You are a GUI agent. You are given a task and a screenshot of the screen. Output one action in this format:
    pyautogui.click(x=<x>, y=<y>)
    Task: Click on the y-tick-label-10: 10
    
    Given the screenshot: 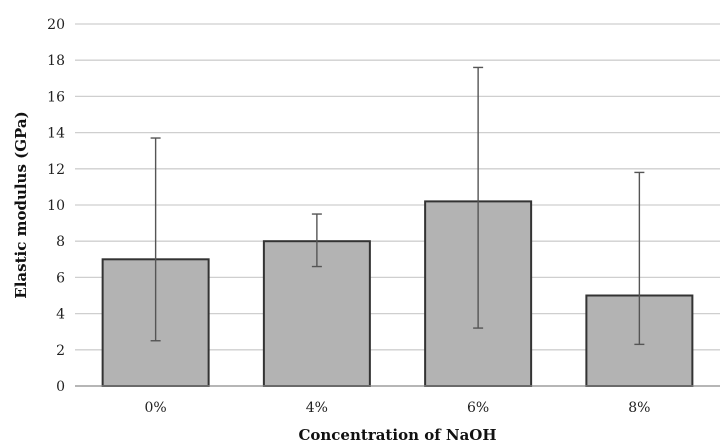 What is the action you would take?
    pyautogui.click(x=56, y=206)
    